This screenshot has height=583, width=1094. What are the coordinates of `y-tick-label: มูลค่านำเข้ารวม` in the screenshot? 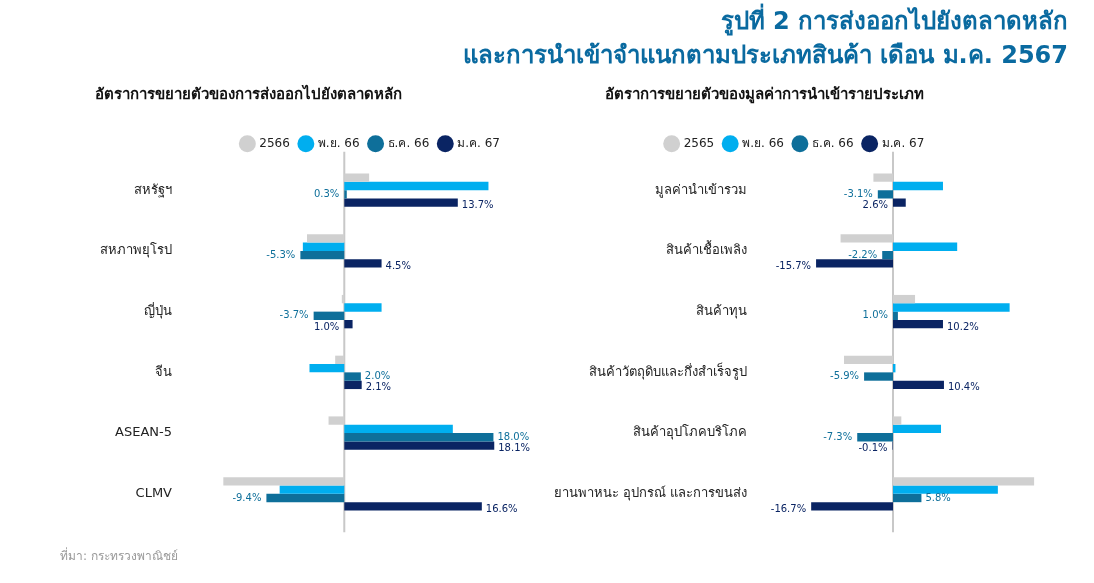 It's located at (701, 189).